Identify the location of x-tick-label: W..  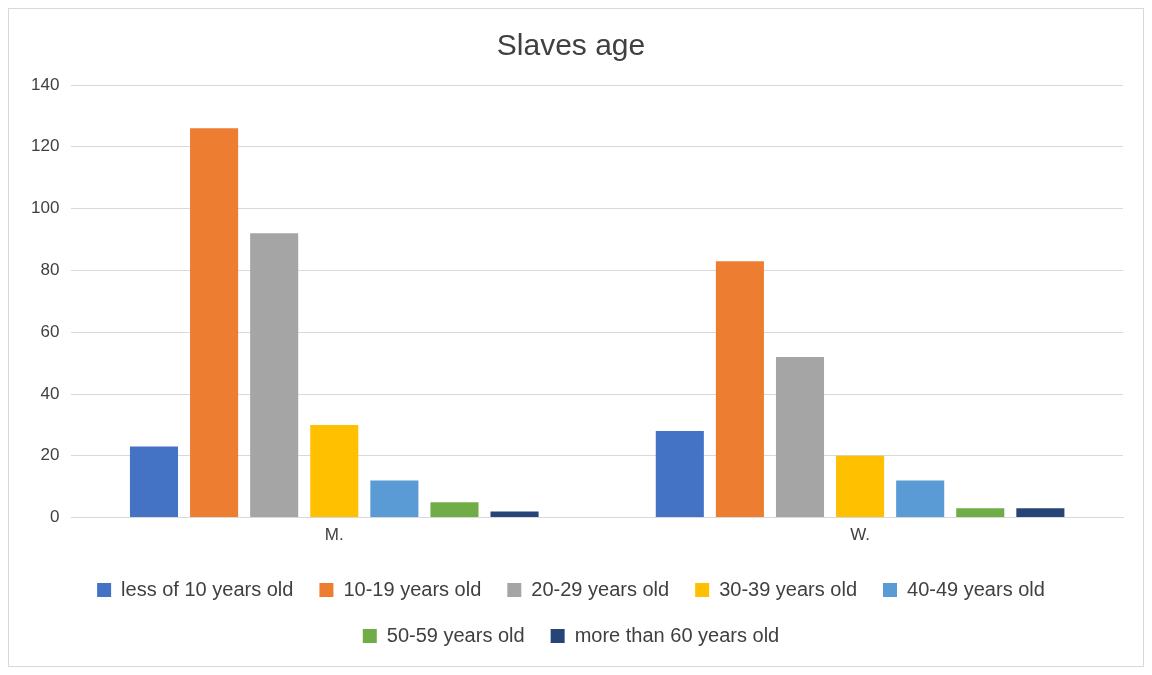
(860, 535).